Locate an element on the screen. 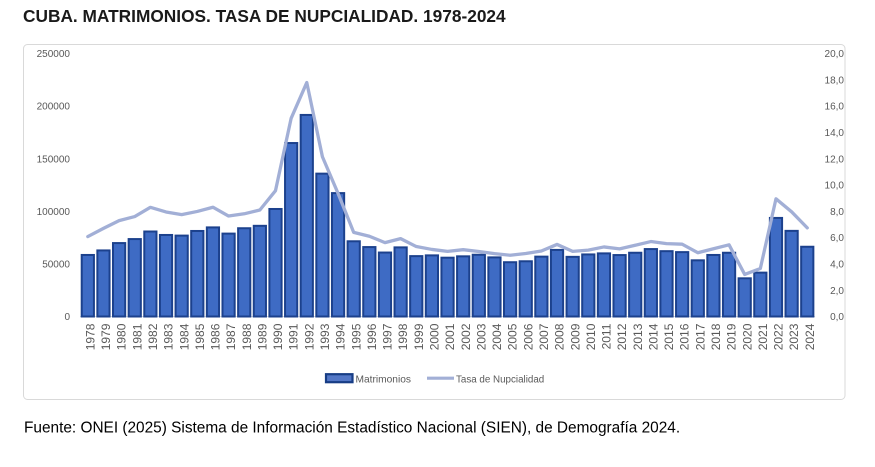 This screenshot has height=467, width=875. svg-text: 1992 is located at coordinates (309, 336).